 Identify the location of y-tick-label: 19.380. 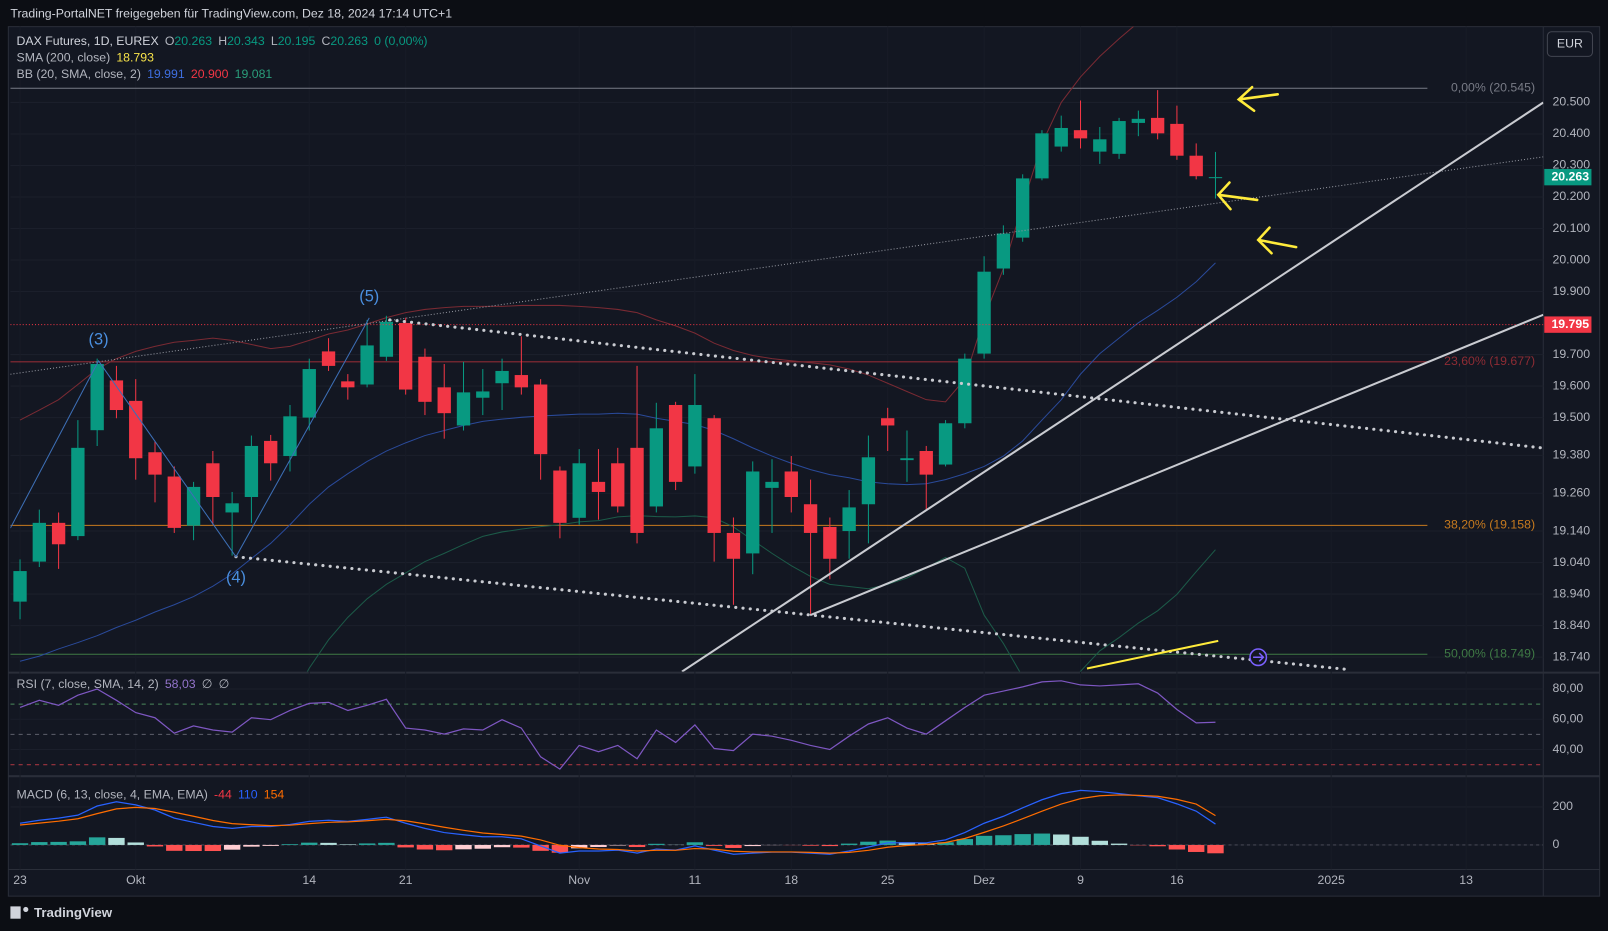
(1571, 455).